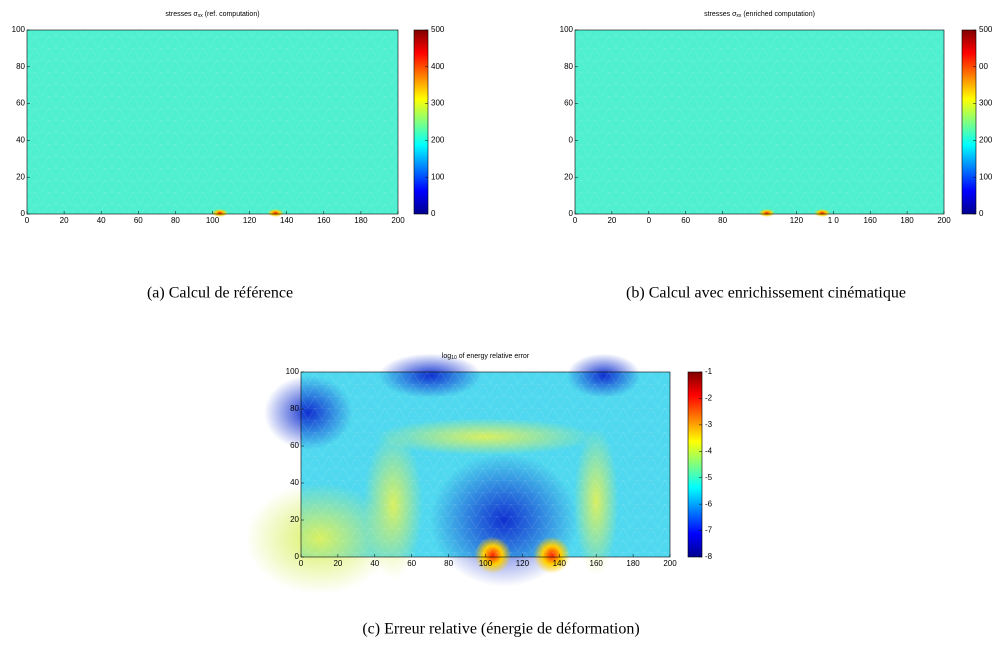 This screenshot has width=1002, height=650. I want to click on colorbar-tick-label: -6, so click(709, 503).